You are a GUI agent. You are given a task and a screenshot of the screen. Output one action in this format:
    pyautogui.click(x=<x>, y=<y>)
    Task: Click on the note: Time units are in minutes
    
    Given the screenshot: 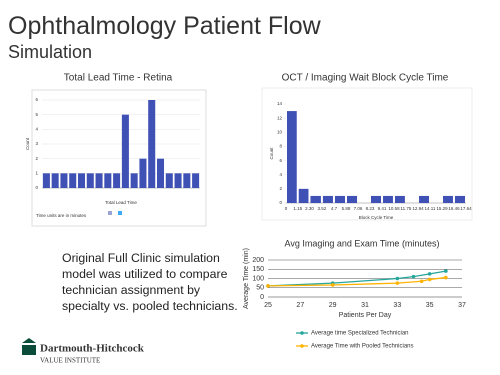 What is the action you would take?
    pyautogui.click(x=61, y=215)
    